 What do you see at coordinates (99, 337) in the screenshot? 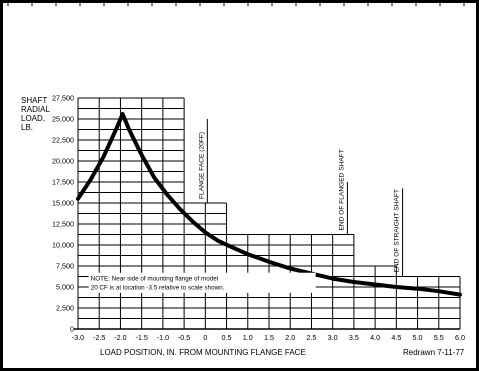
I see `x-tick-label: -2.5` at bounding box center [99, 337].